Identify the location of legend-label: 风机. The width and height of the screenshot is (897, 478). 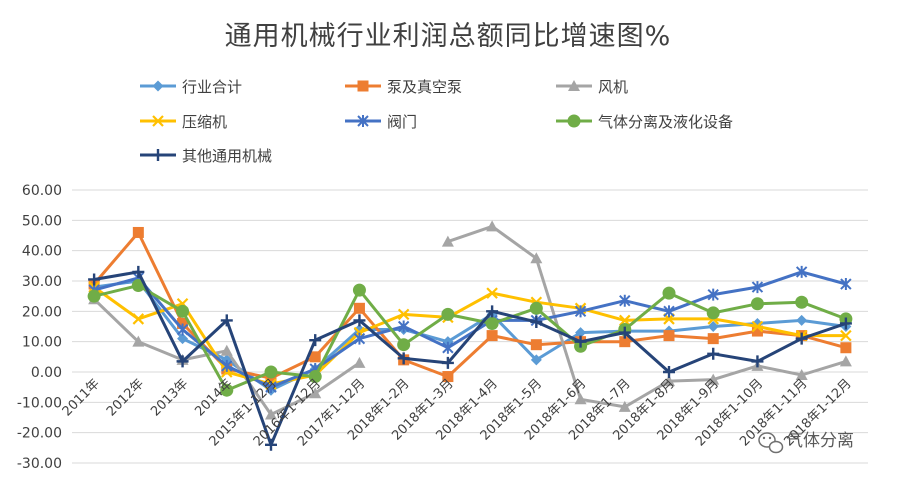
(613, 87).